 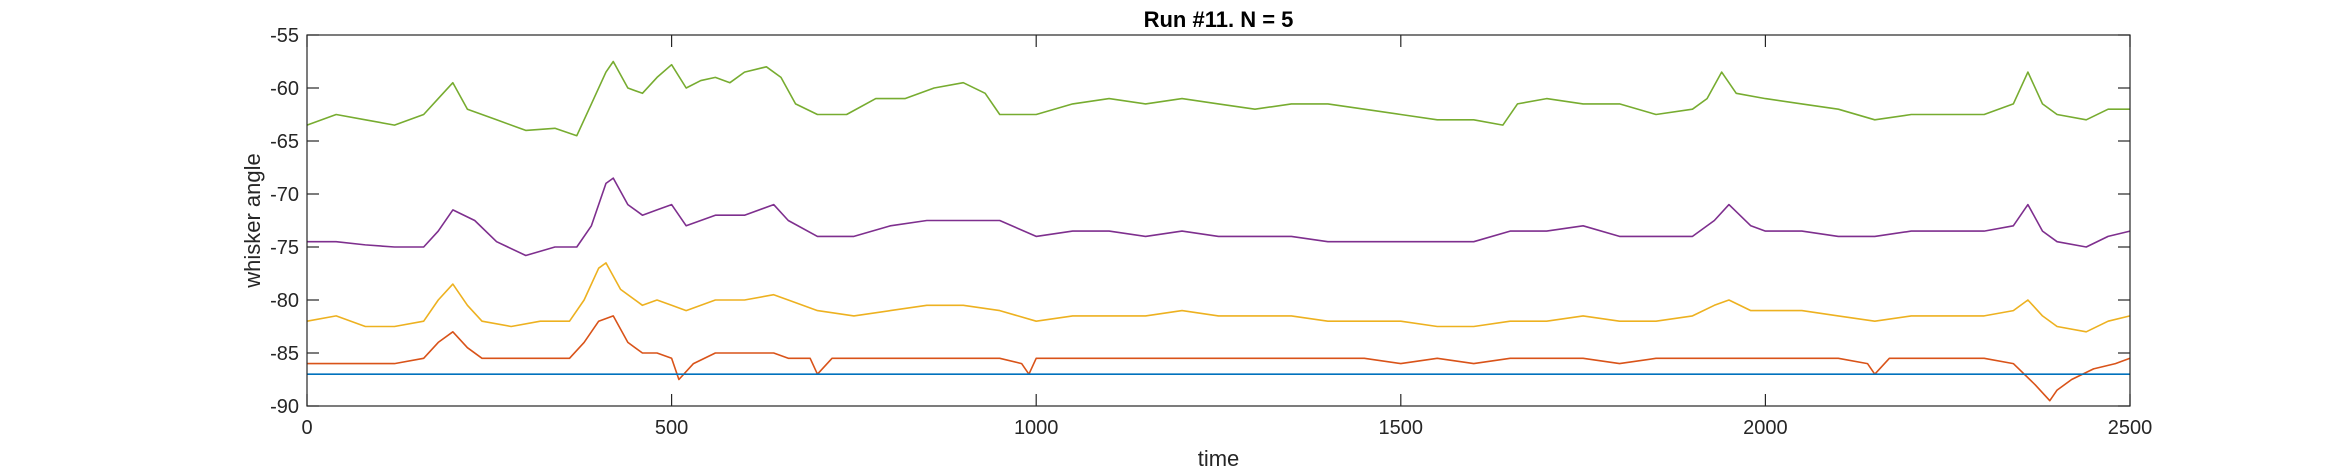 I want to click on y-tick-label: -90, so click(x=284, y=407).